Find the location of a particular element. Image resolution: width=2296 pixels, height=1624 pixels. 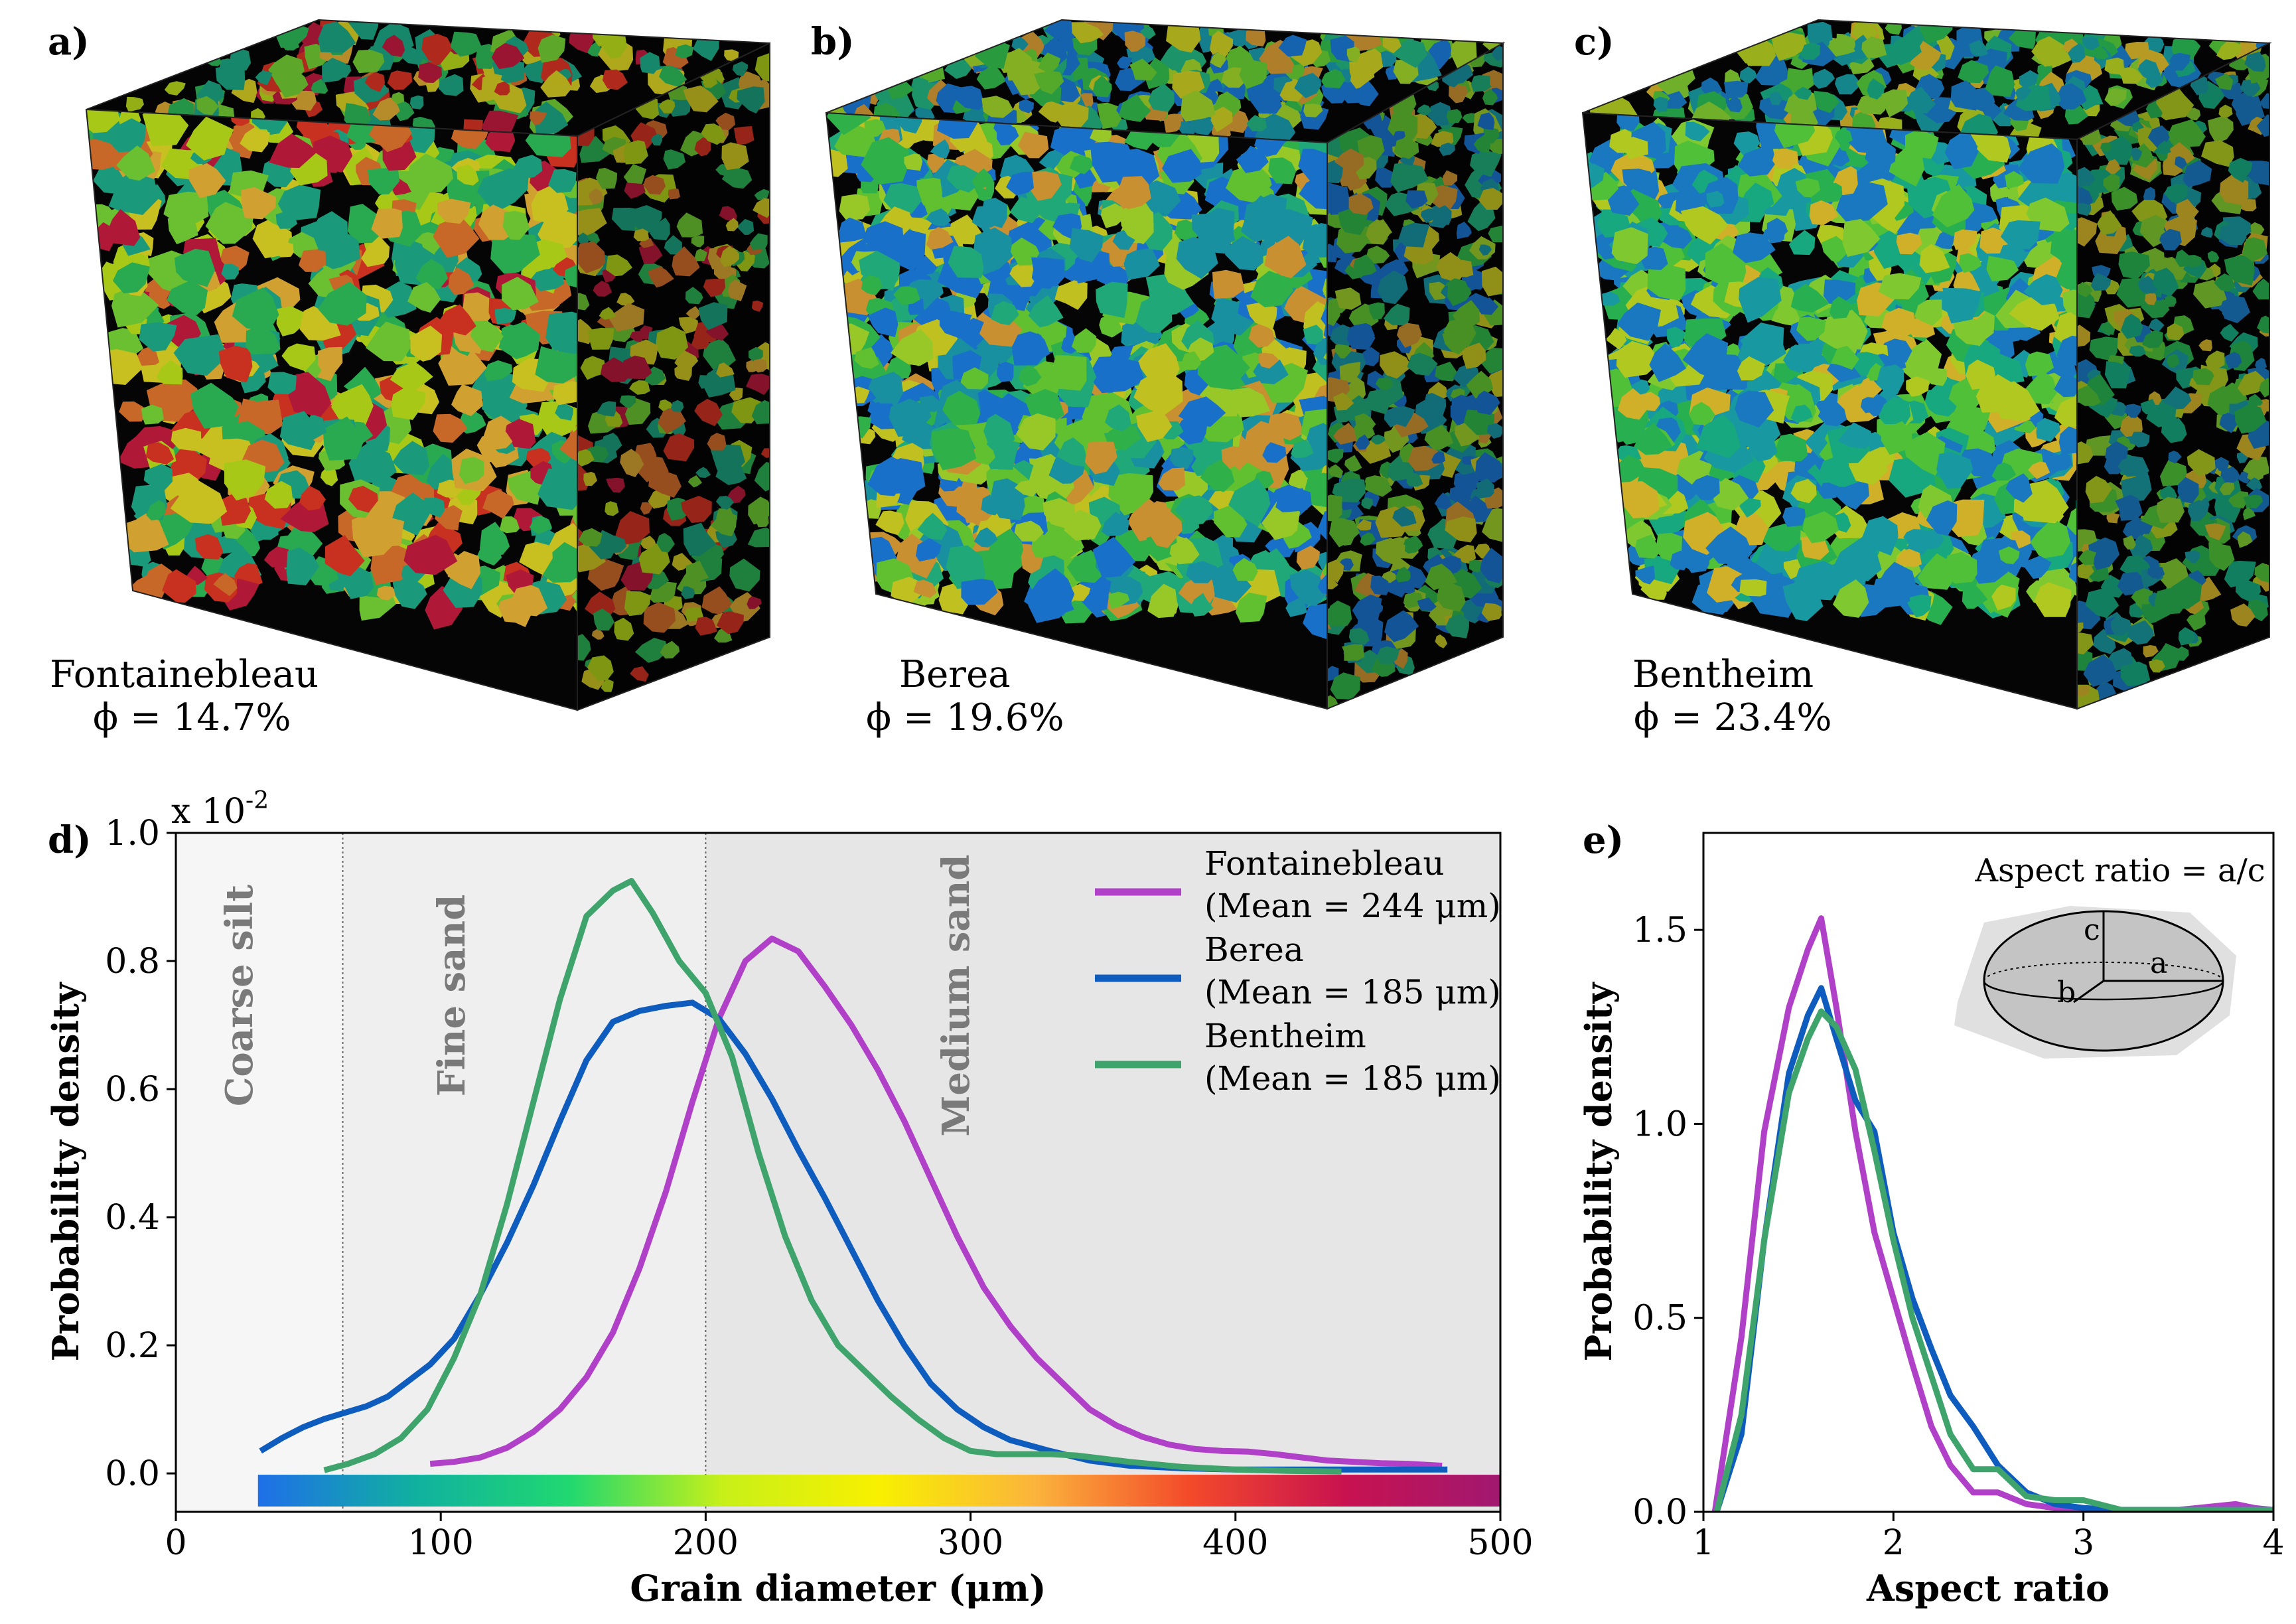

sample-name-a: Fontainebleau is located at coordinates (184, 674).